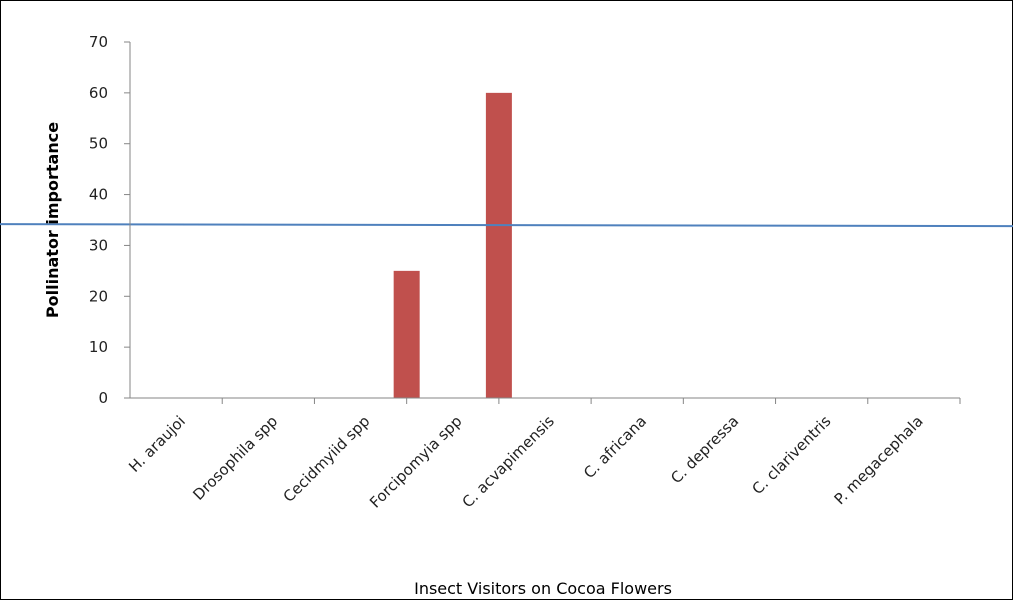 This screenshot has width=1013, height=600. What do you see at coordinates (98, 144) in the screenshot?
I see `y-tick-label: 50` at bounding box center [98, 144].